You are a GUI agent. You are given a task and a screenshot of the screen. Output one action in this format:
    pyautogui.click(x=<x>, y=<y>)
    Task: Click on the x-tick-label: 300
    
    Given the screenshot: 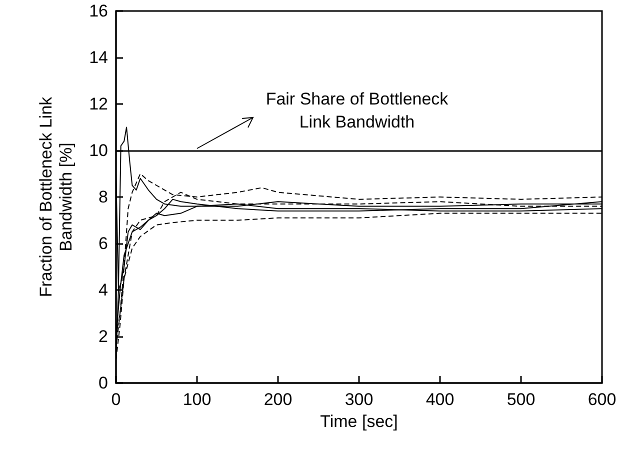 What is the action you would take?
    pyautogui.click(x=359, y=399)
    